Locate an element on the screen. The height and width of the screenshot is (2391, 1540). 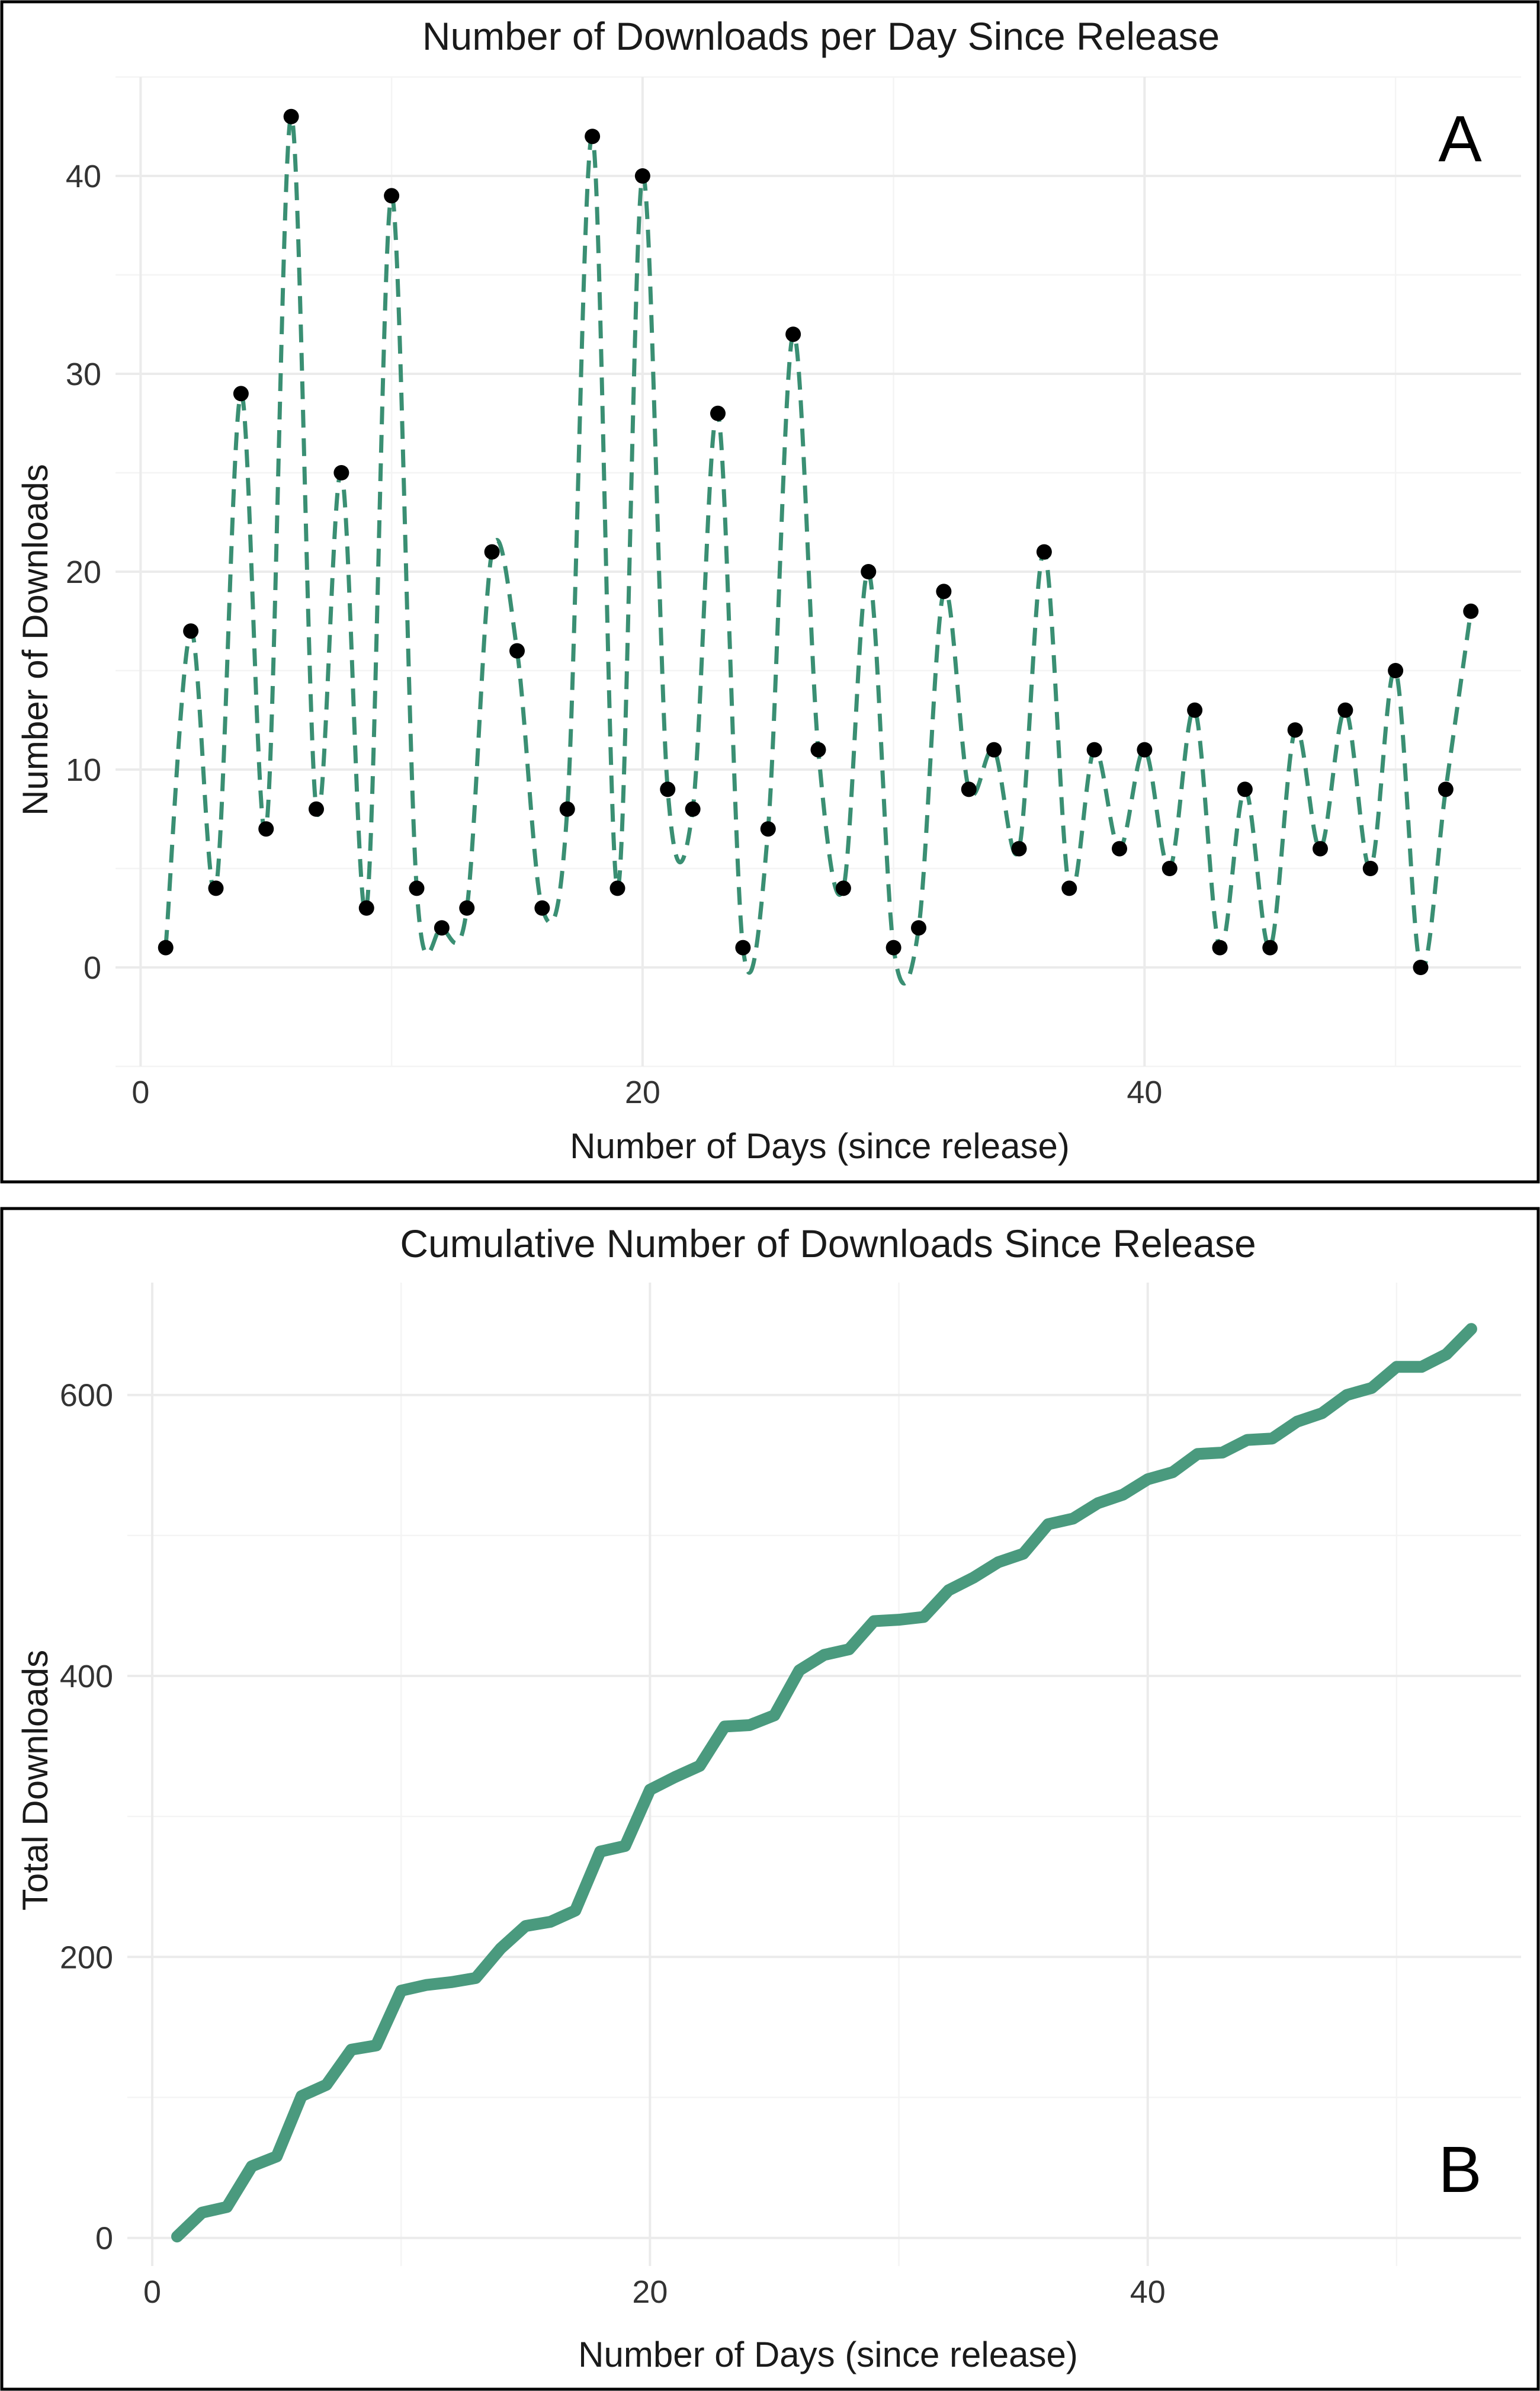
y-tick-label: 200 is located at coordinates (86, 1958).